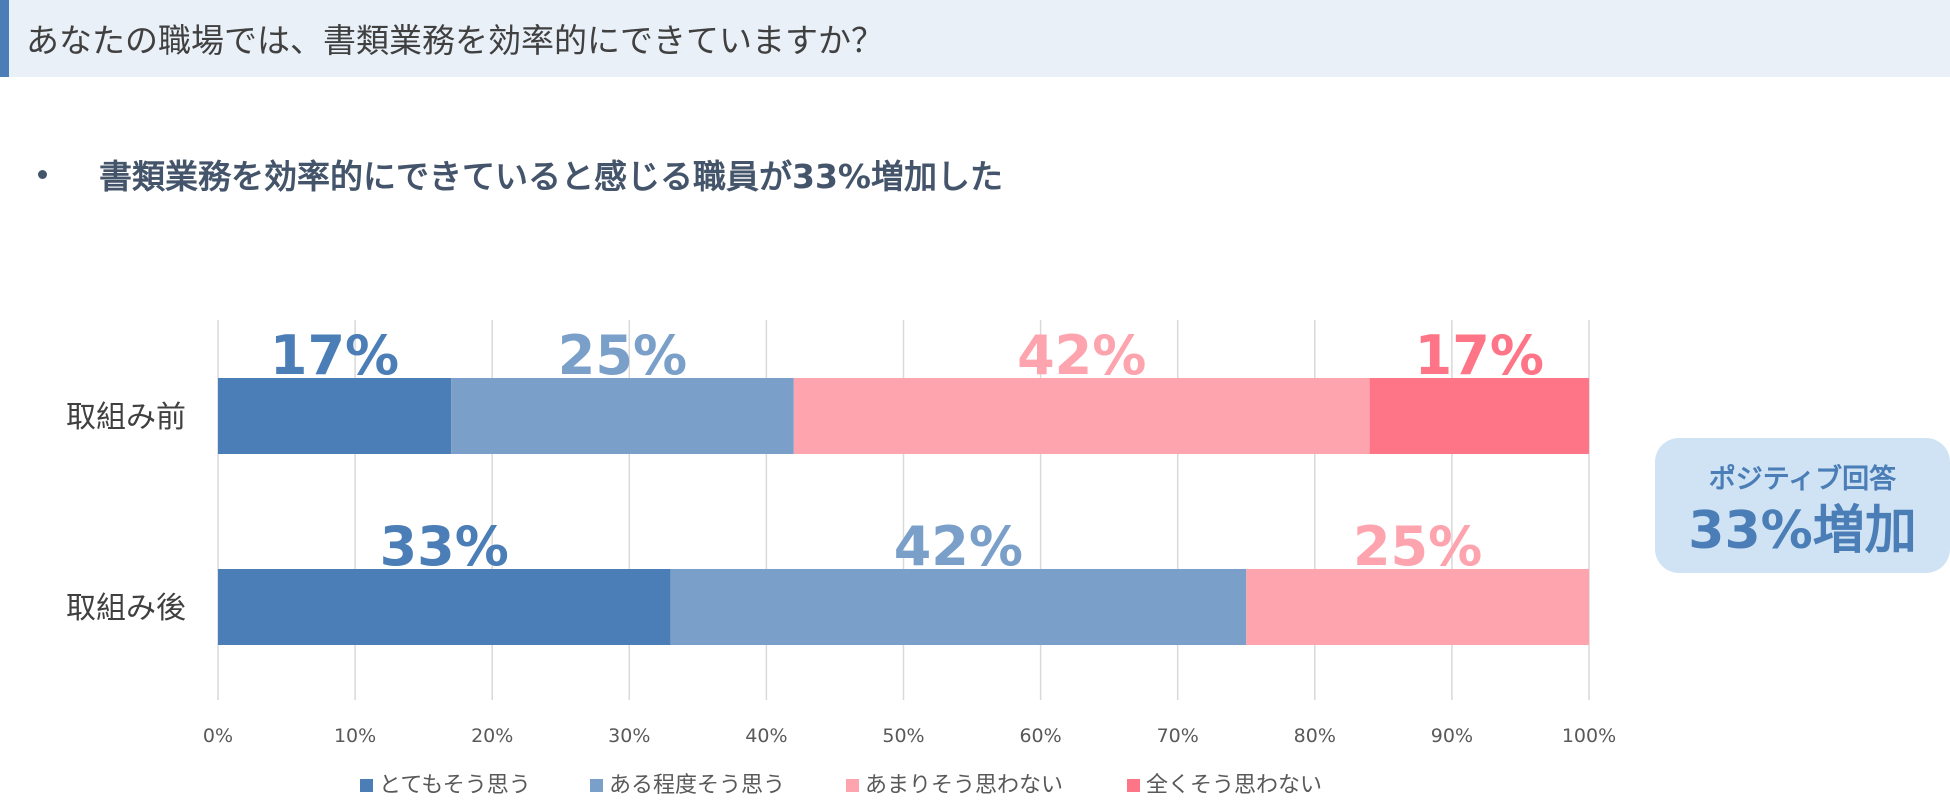 This screenshot has height=804, width=1950. What do you see at coordinates (964, 785) in the screenshot?
I see `legend-label: あまりそう思わない` at bounding box center [964, 785].